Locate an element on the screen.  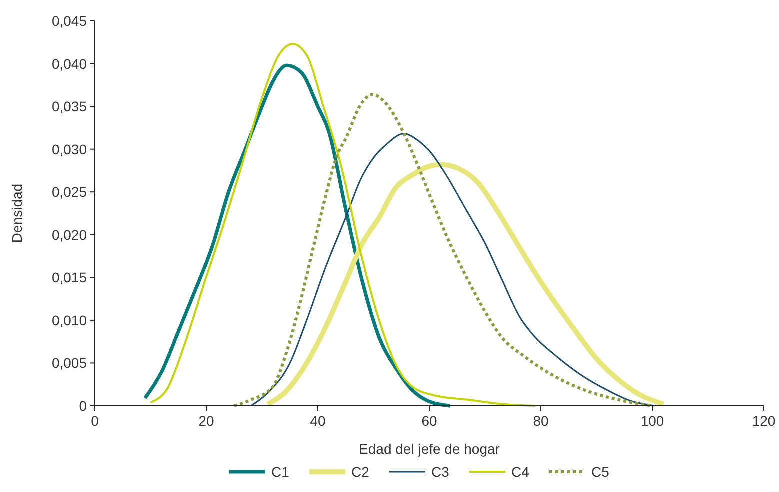
y-tick-label: 0 is located at coordinates (83, 406).